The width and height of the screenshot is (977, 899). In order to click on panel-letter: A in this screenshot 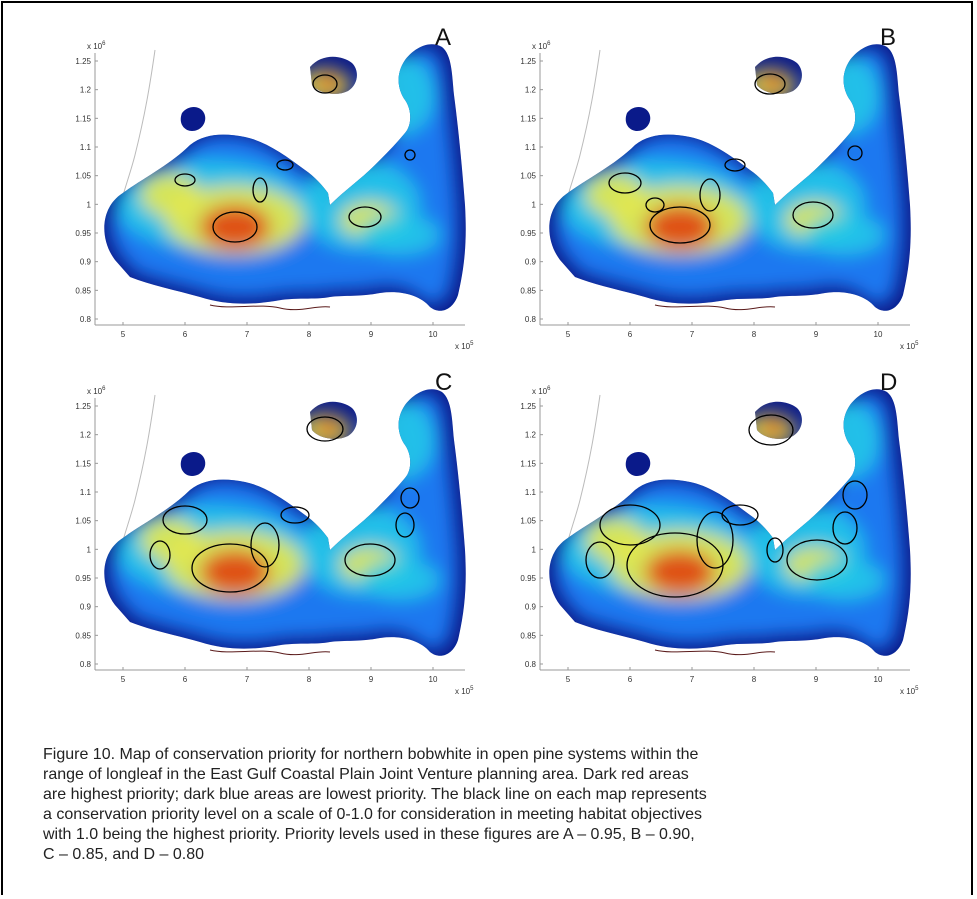, I will do `click(443, 37)`.